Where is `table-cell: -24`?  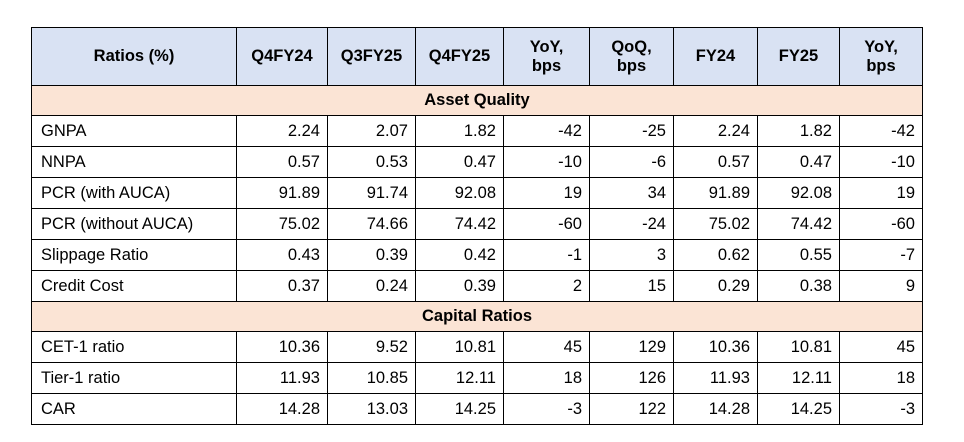 table-cell: -24 is located at coordinates (631, 224).